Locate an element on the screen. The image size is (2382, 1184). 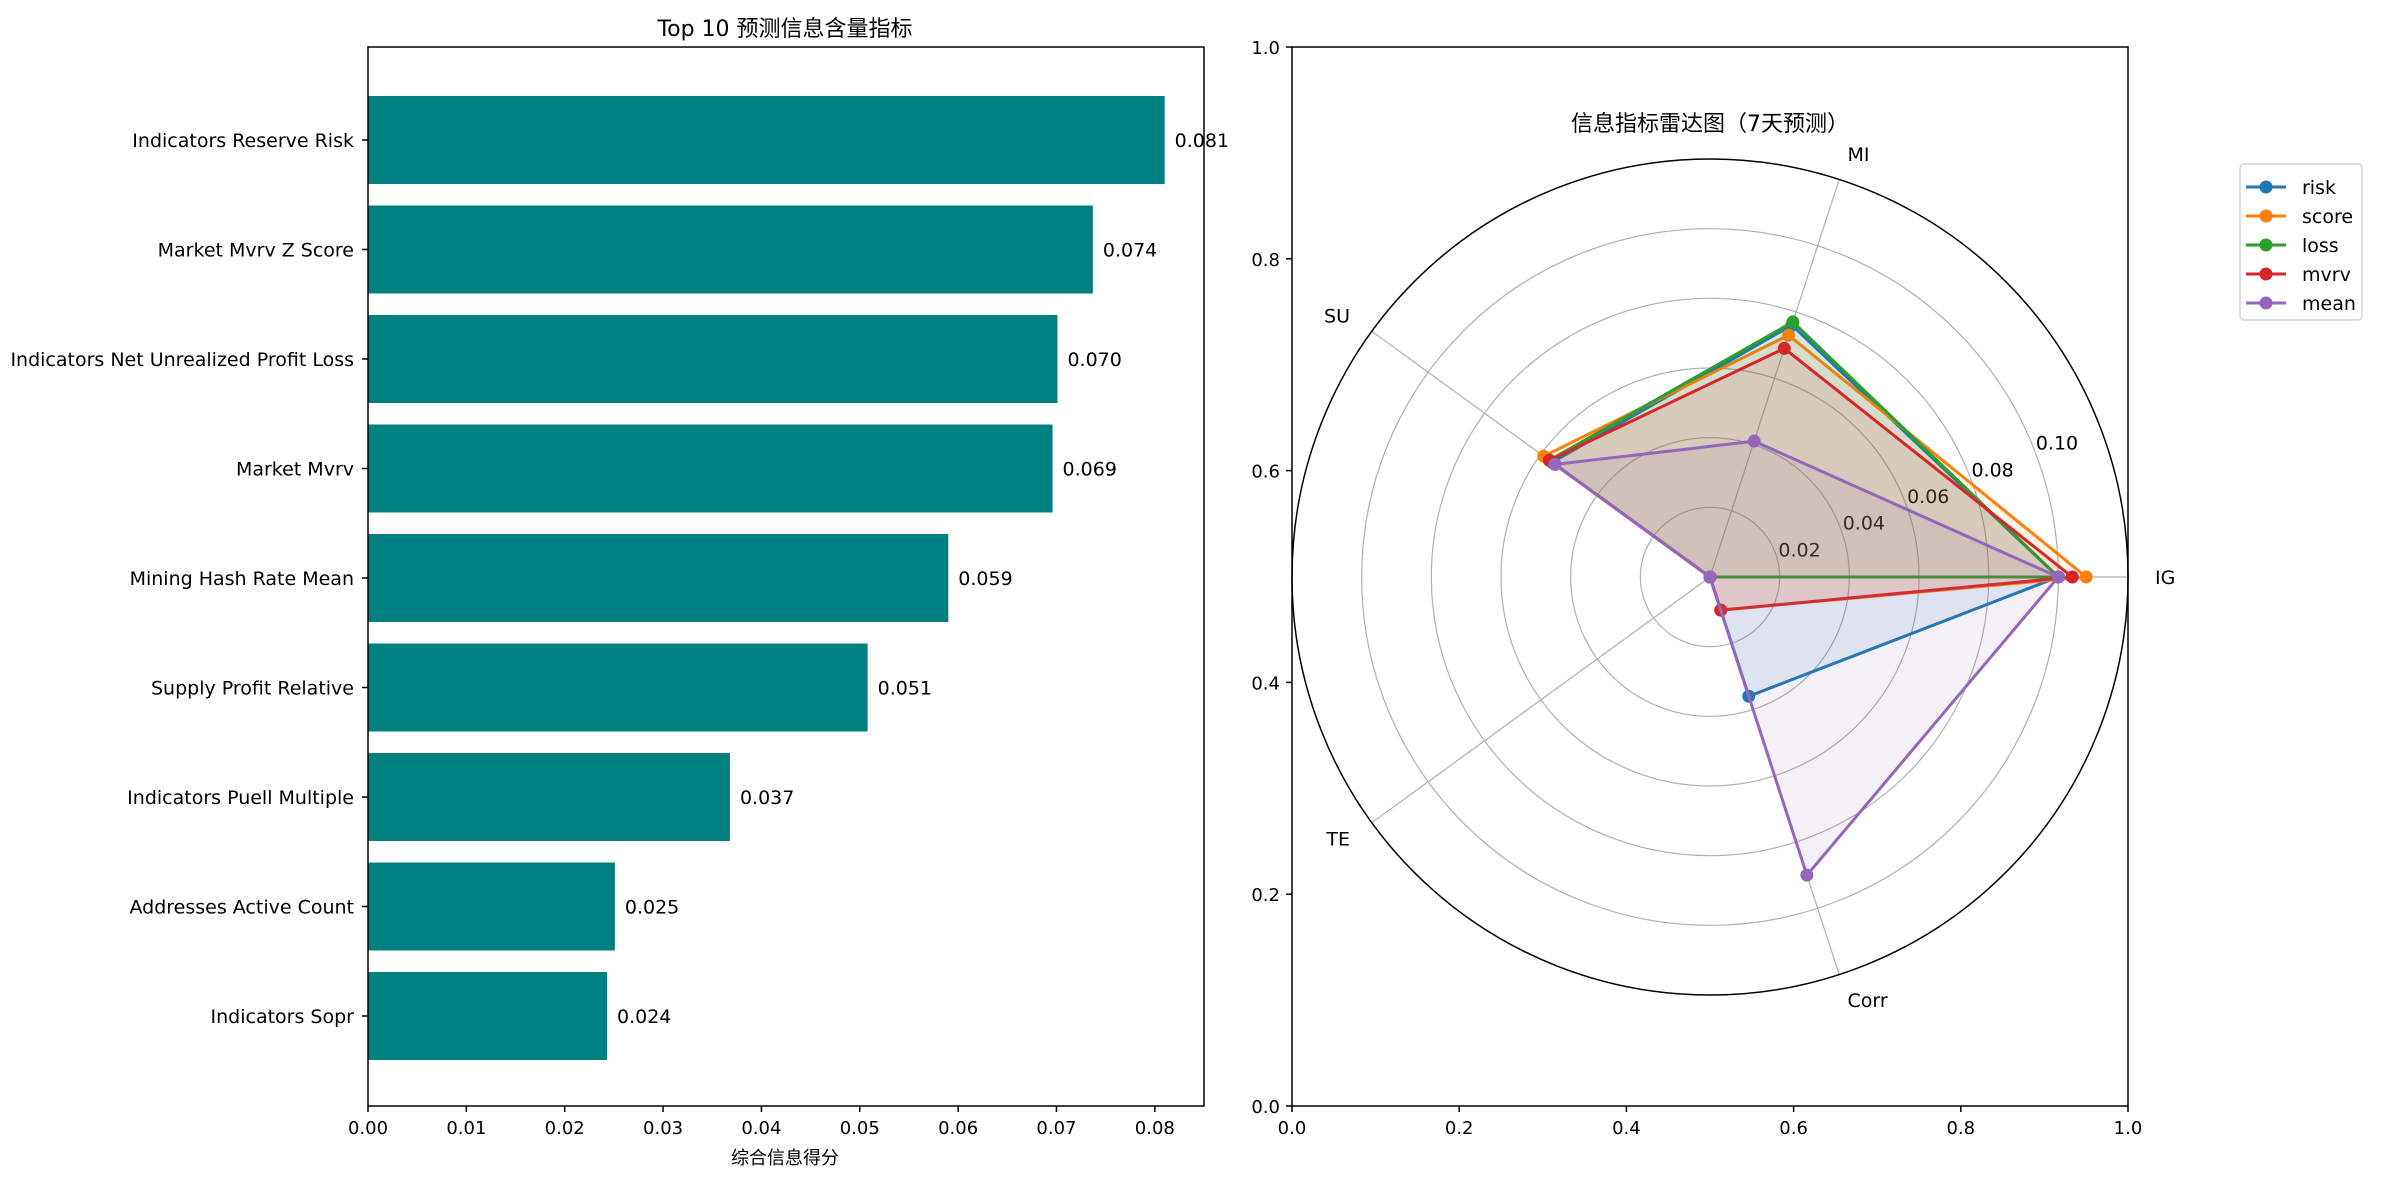
legend-label: score is located at coordinates (2327, 217).